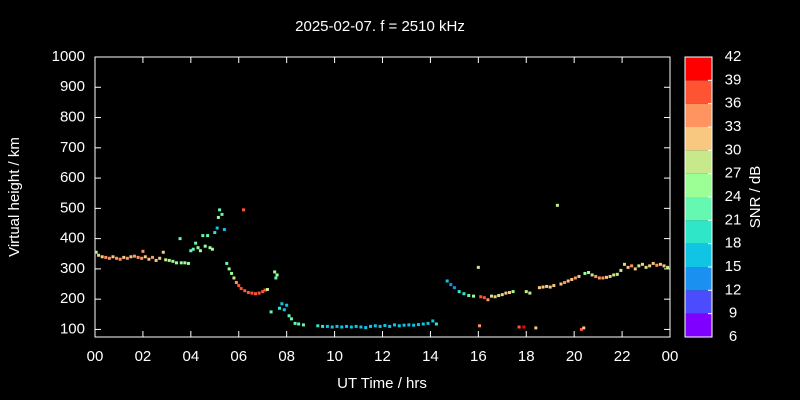 The height and width of the screenshot is (400, 800). I want to click on colorbar-tick-label: 12, so click(733, 289).